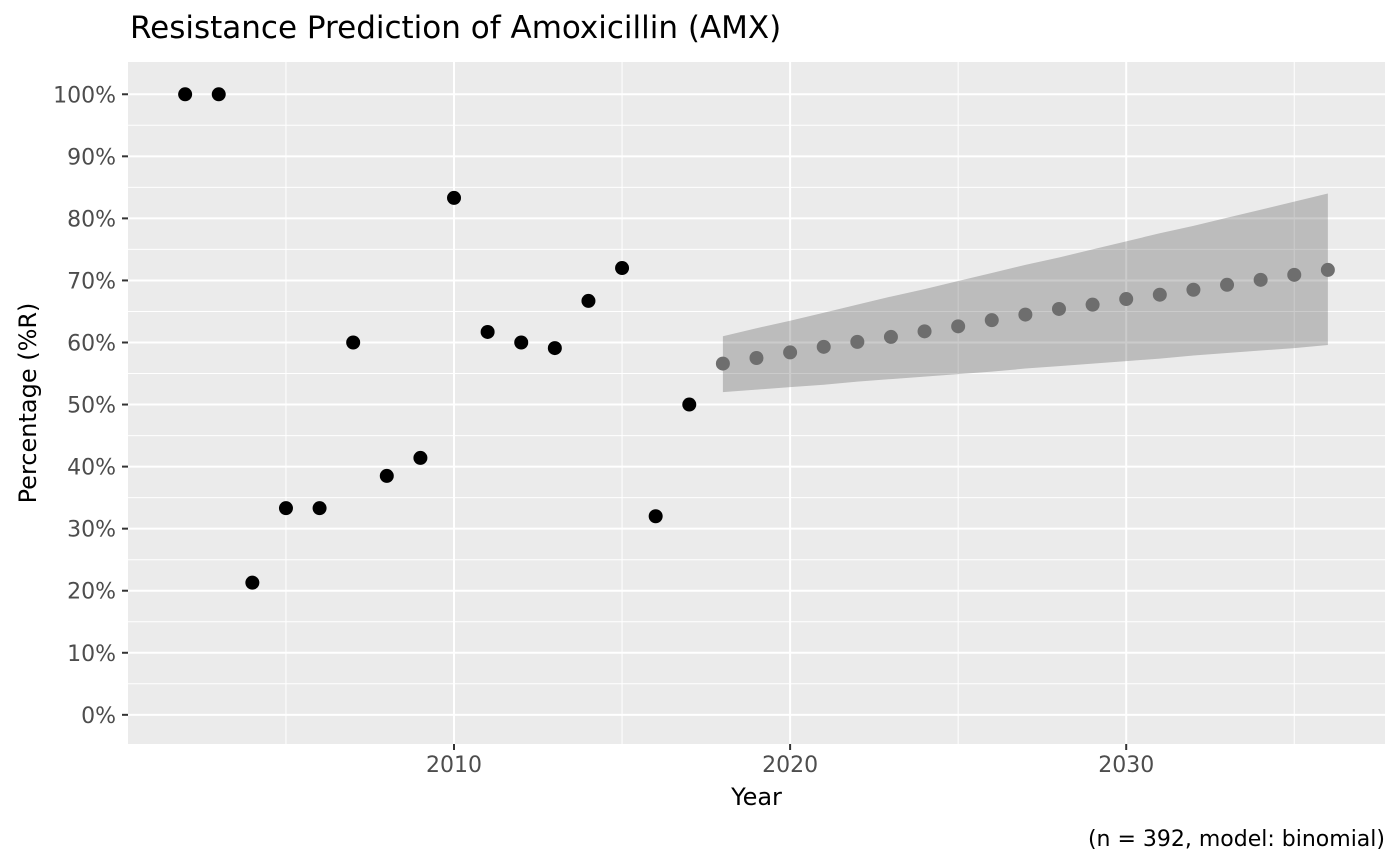 This screenshot has height=866, width=1400. What do you see at coordinates (756, 797) in the screenshot?
I see `x-axis-title: Year` at bounding box center [756, 797].